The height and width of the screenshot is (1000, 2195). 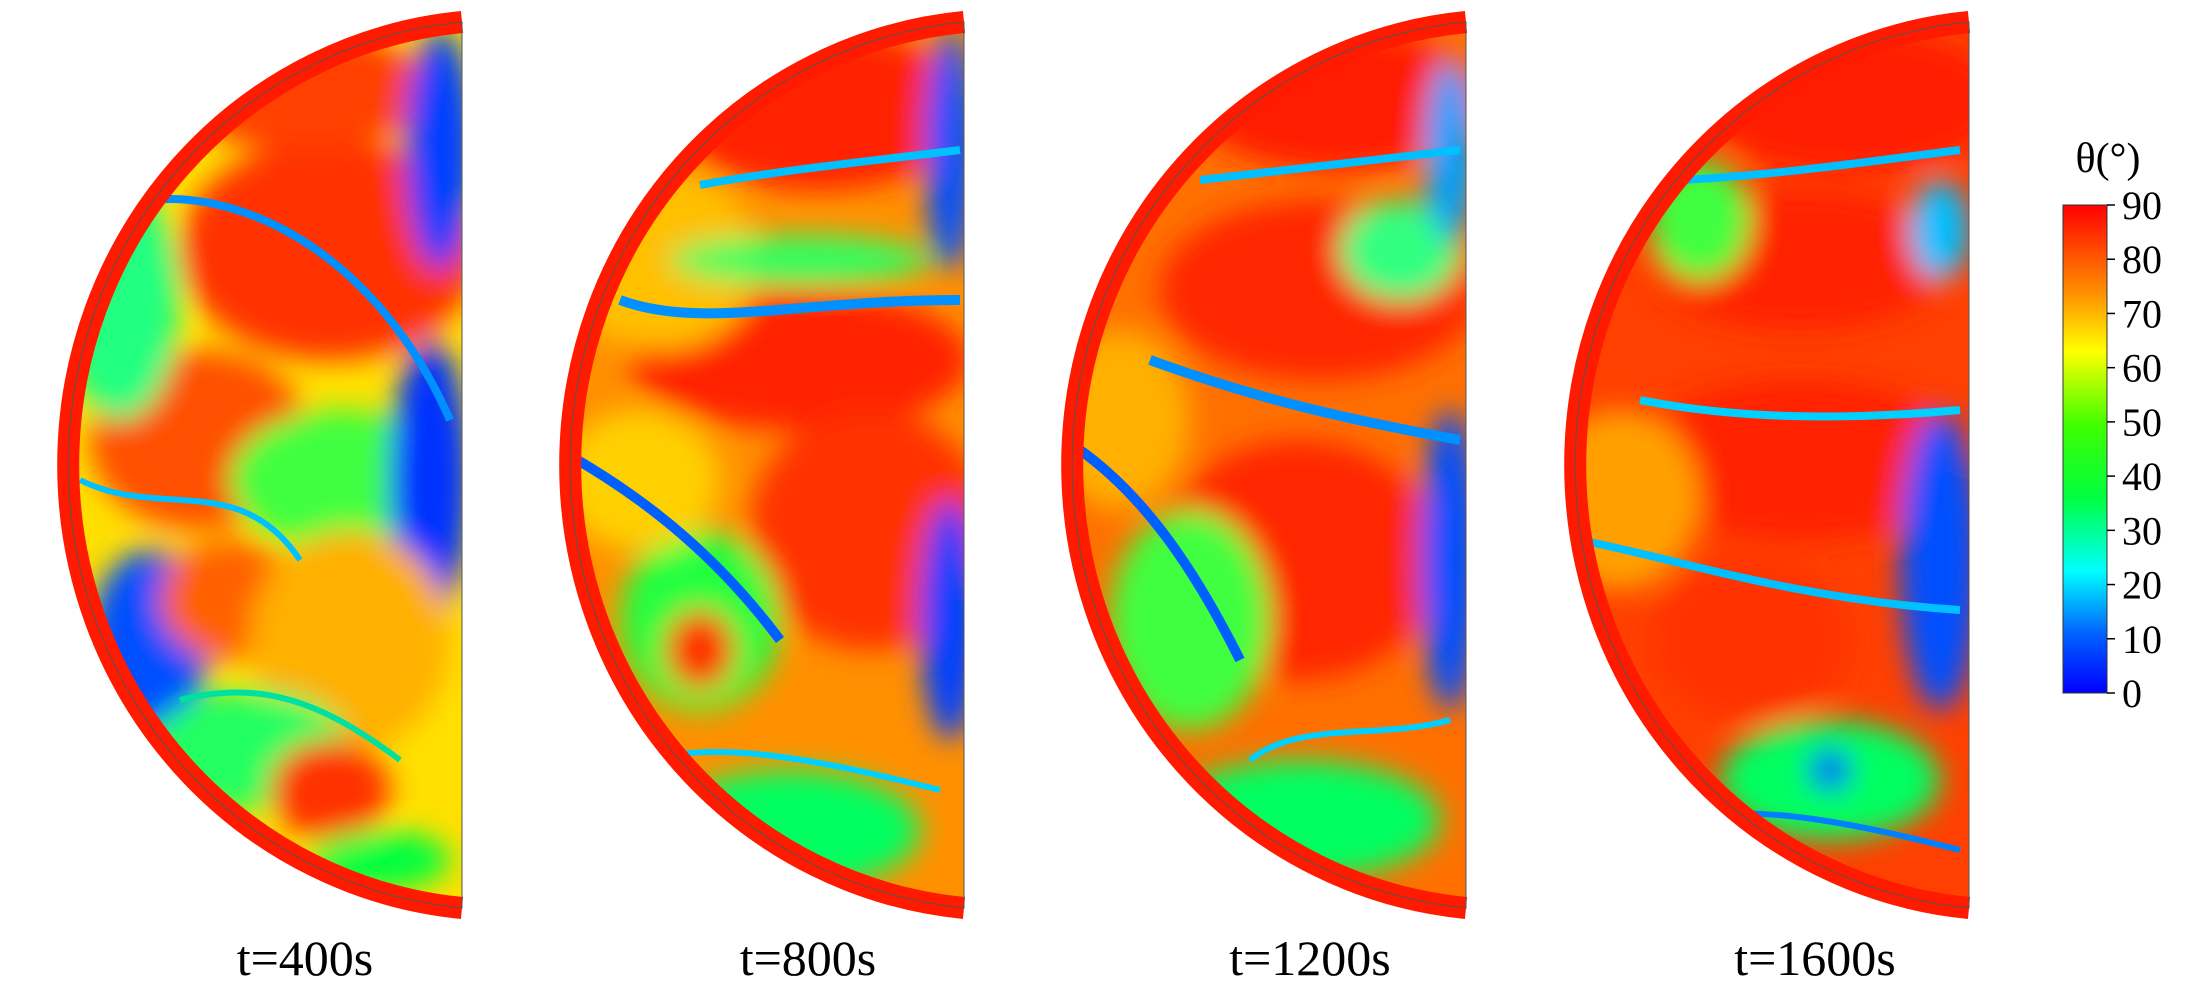 What do you see at coordinates (2134, 449) in the screenshot?
I see `colorbar-ticks: 90 80 70 60 50 40 30 20 10 0` at bounding box center [2134, 449].